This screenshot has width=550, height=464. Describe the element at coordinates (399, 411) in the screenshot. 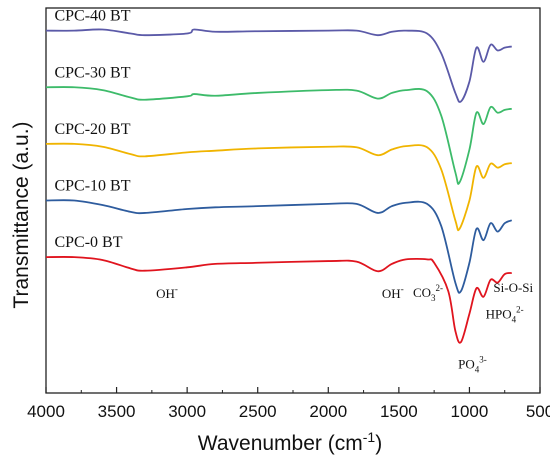

I see `x-tick-label: 1500` at that location.